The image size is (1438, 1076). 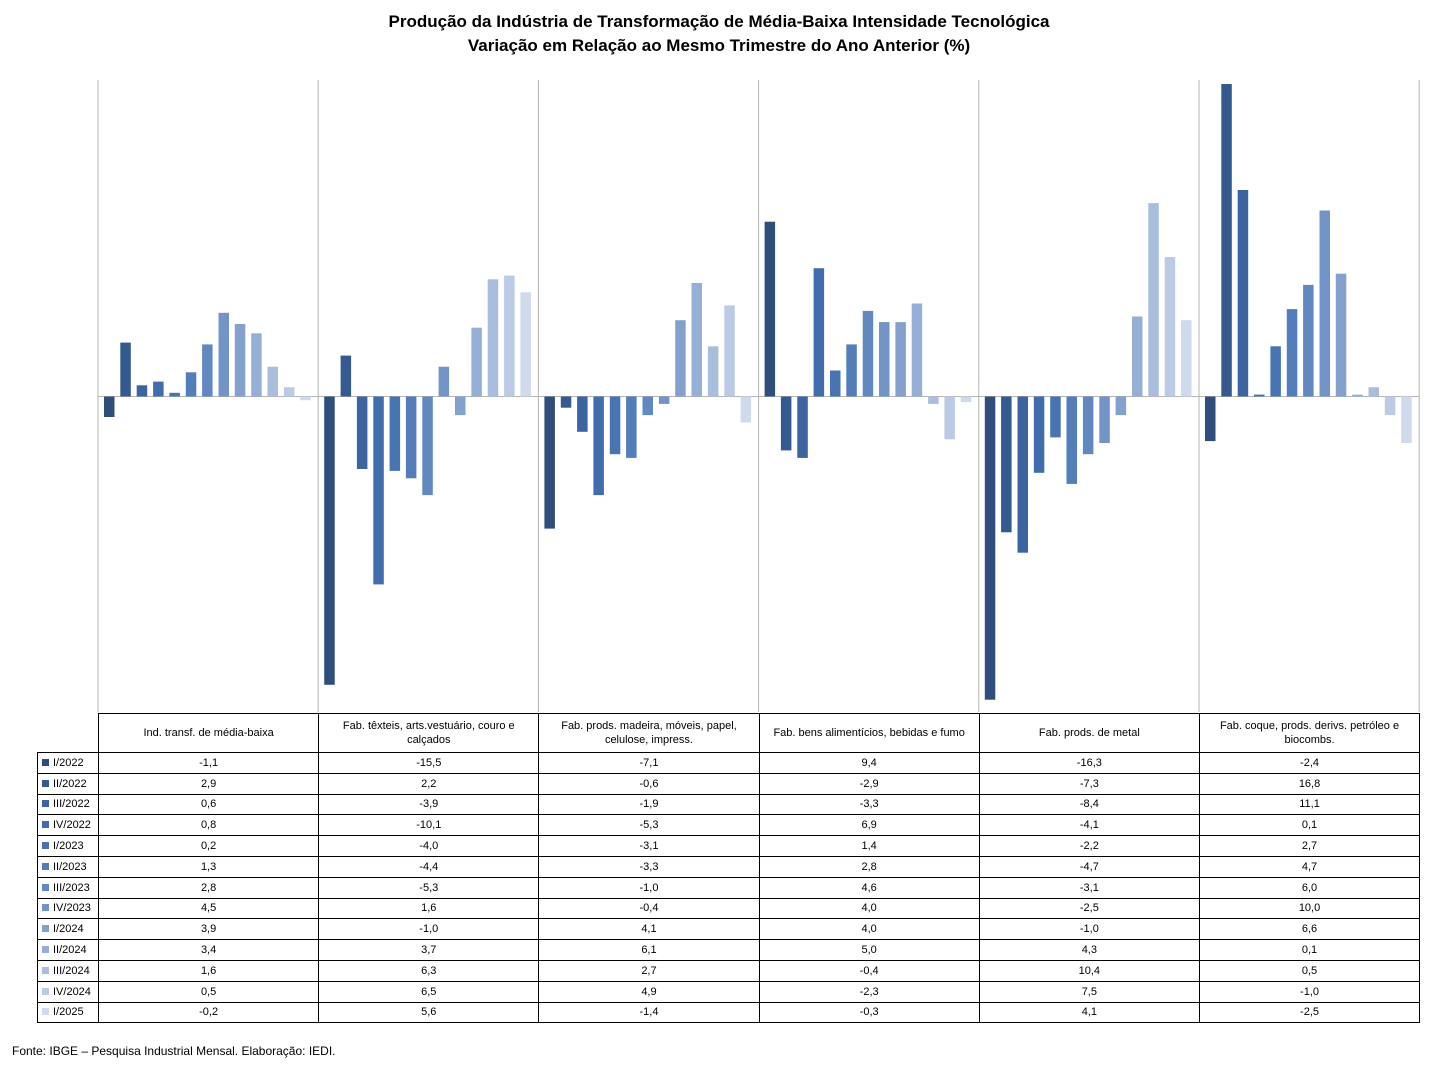 I want to click on table-cell: -10,1, so click(x=429, y=825).